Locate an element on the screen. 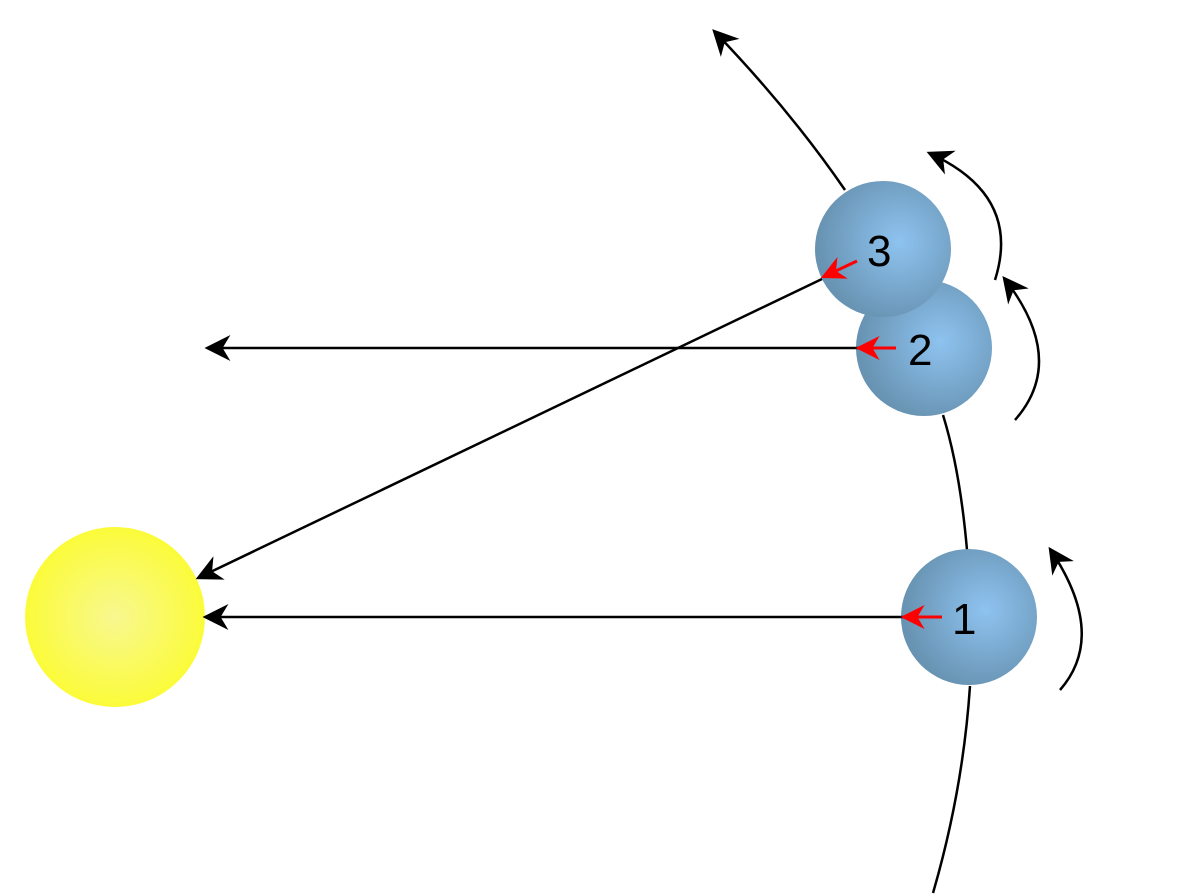 This screenshot has height=896, width=1200. rotation-arrow-3-icon is located at coordinates (964, 215).